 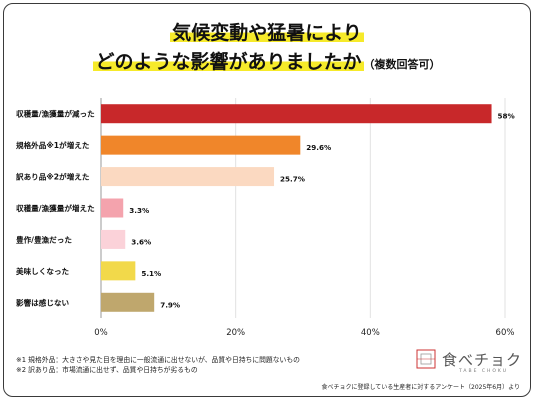 I want to click on category-label-5: 美味しくなった, so click(x=43, y=271).